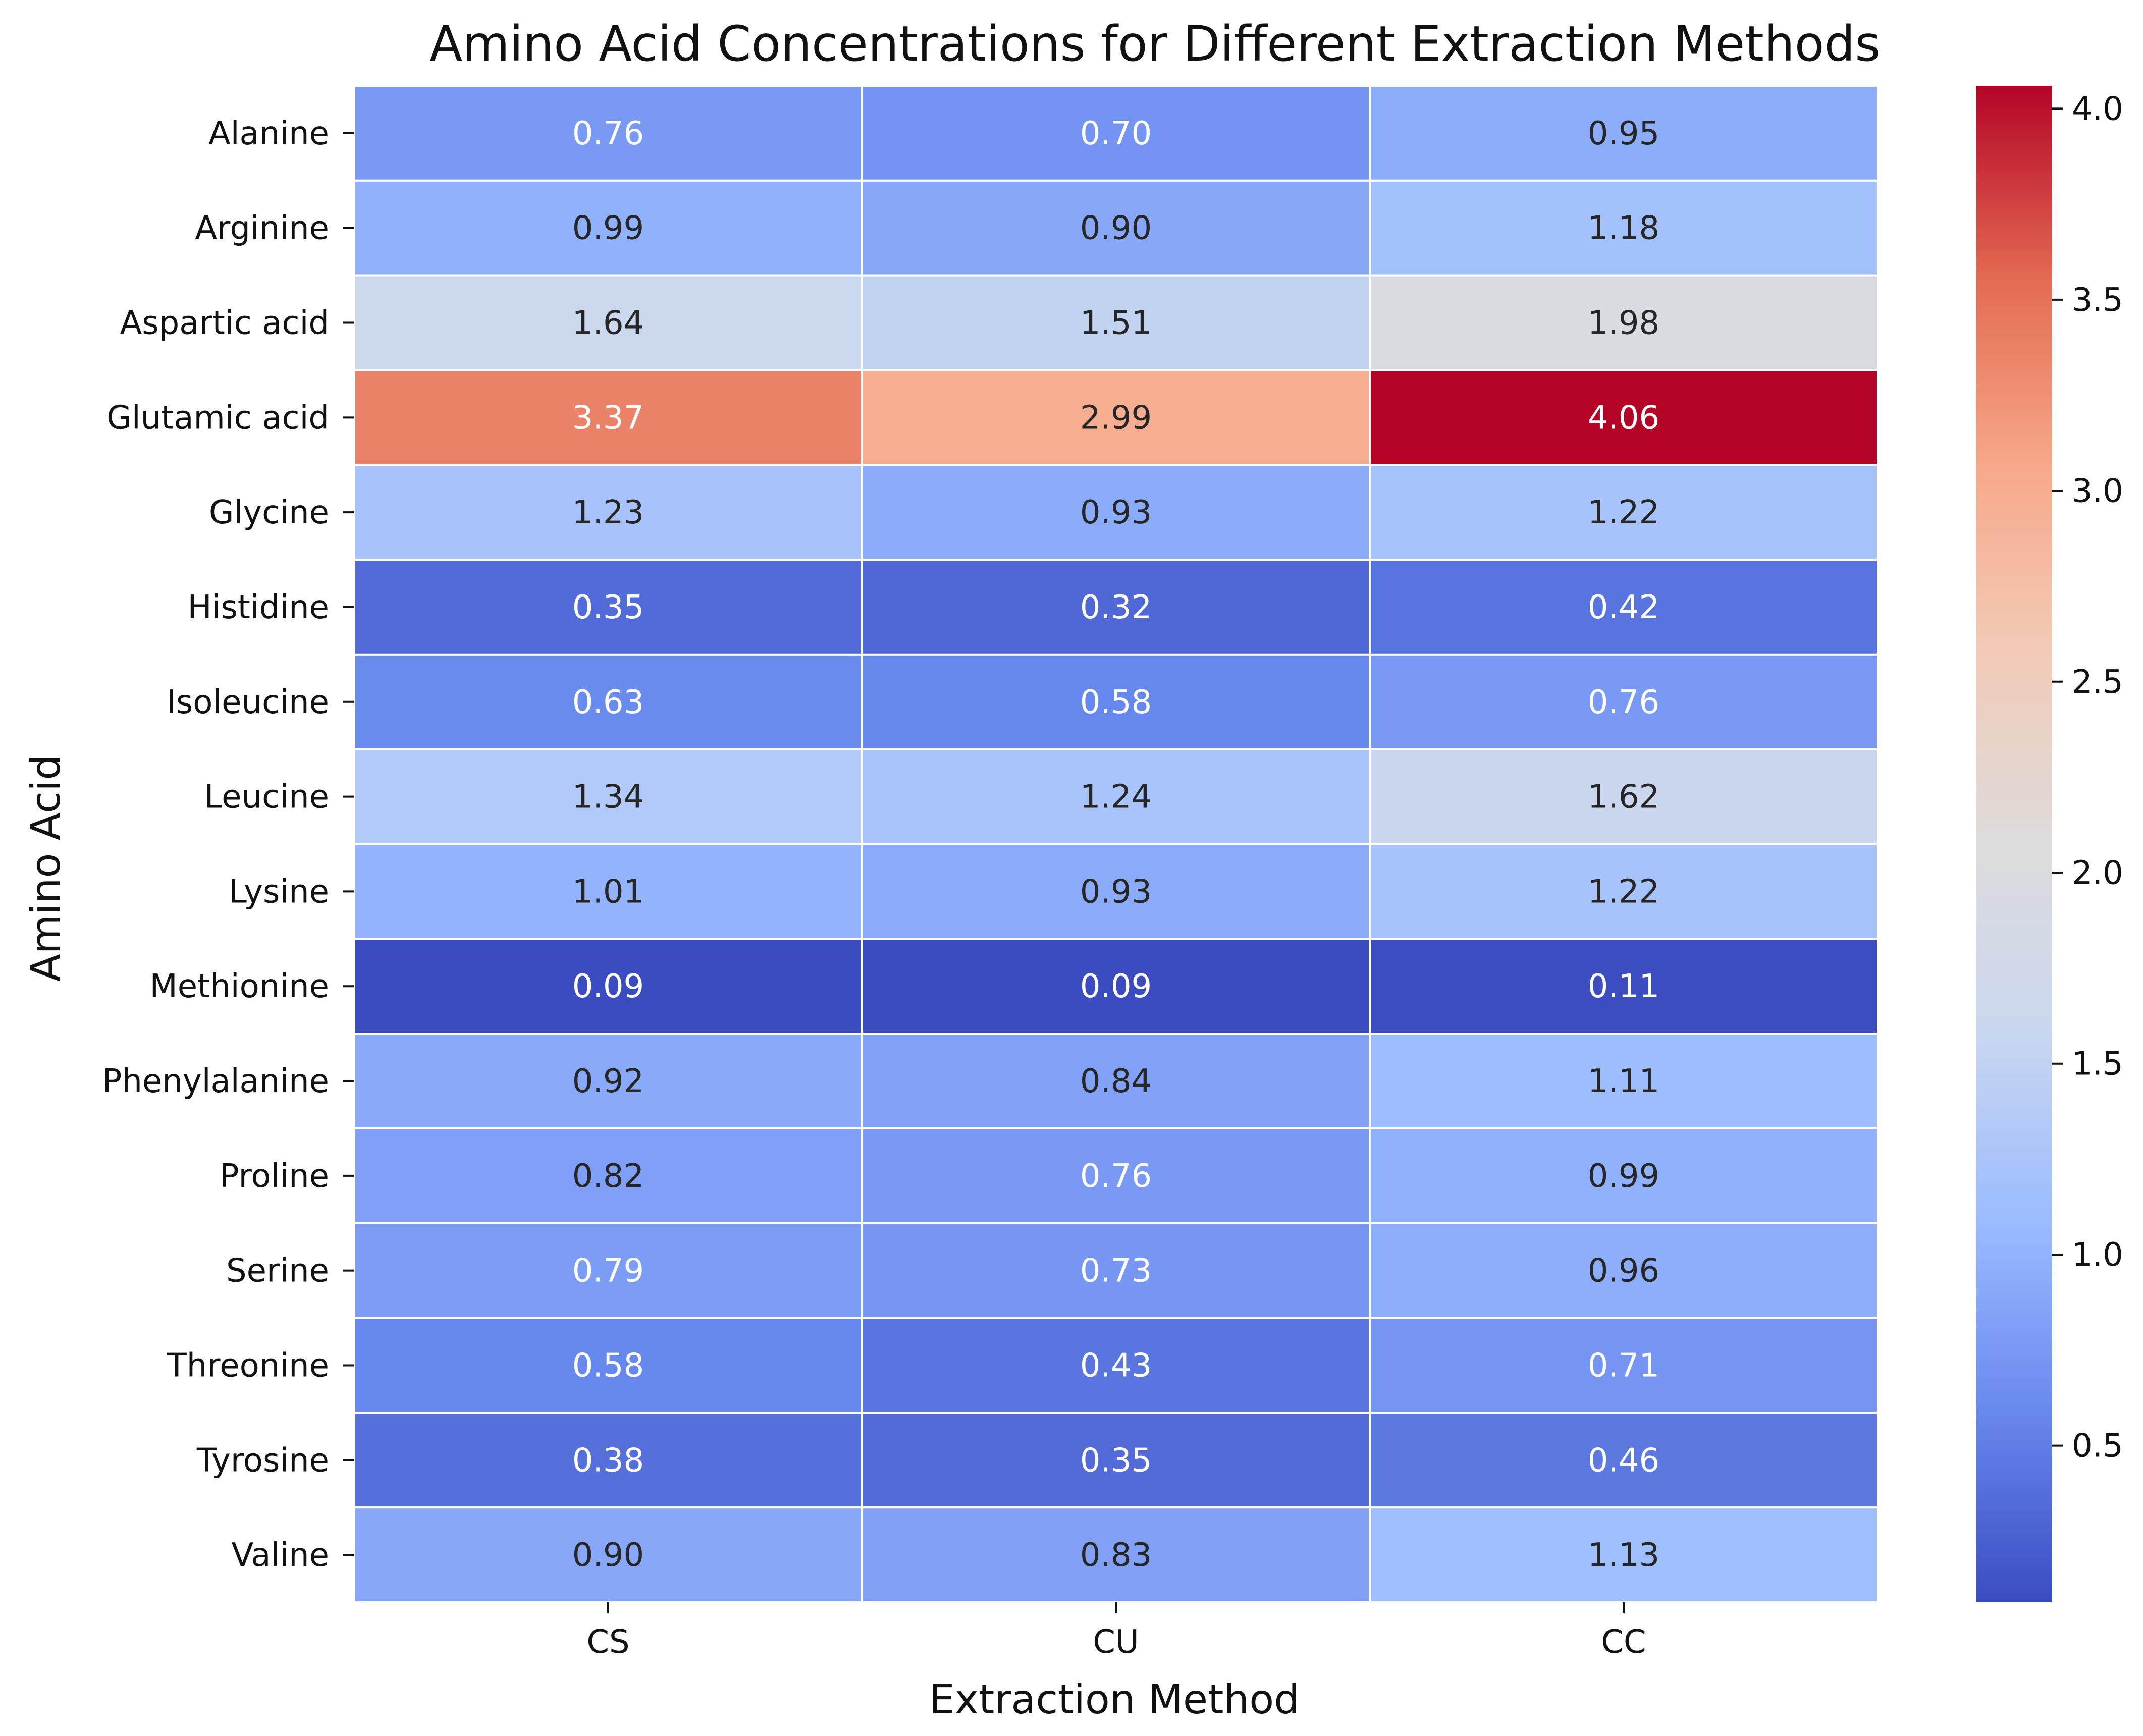 The height and width of the screenshot is (1736, 2143). I want to click on cell-value-label: 0.79, so click(609, 1271).